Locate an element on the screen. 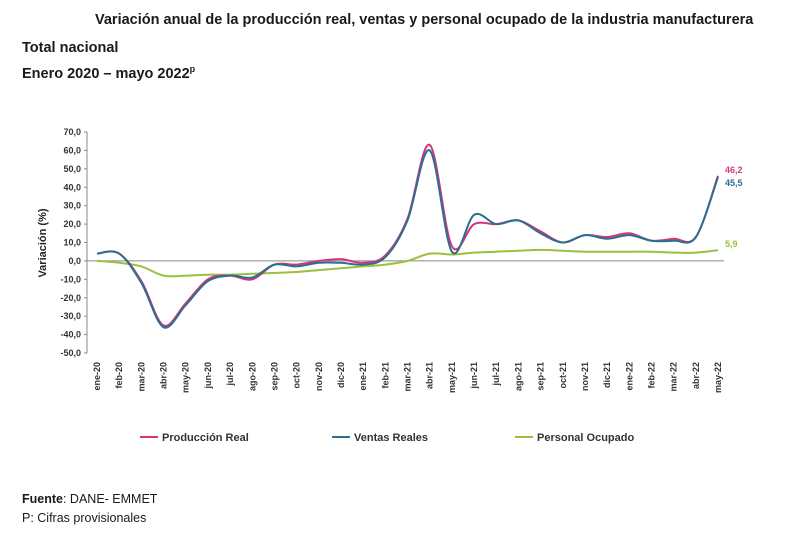 The height and width of the screenshot is (533, 800). y-tick-label: 60,0 is located at coordinates (72, 150).